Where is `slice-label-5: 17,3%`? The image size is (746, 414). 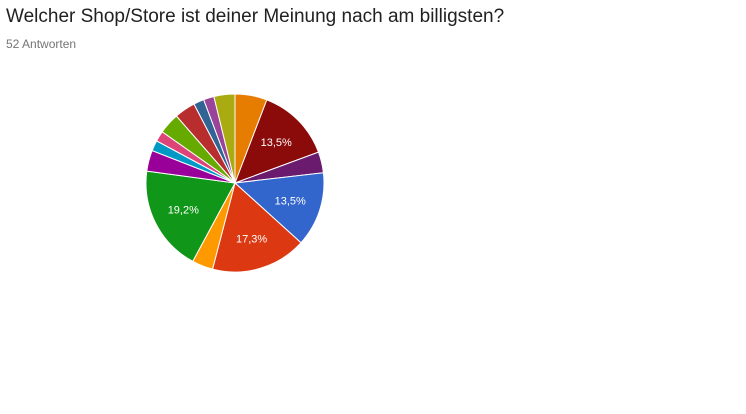 slice-label-5: 17,3% is located at coordinates (251, 240).